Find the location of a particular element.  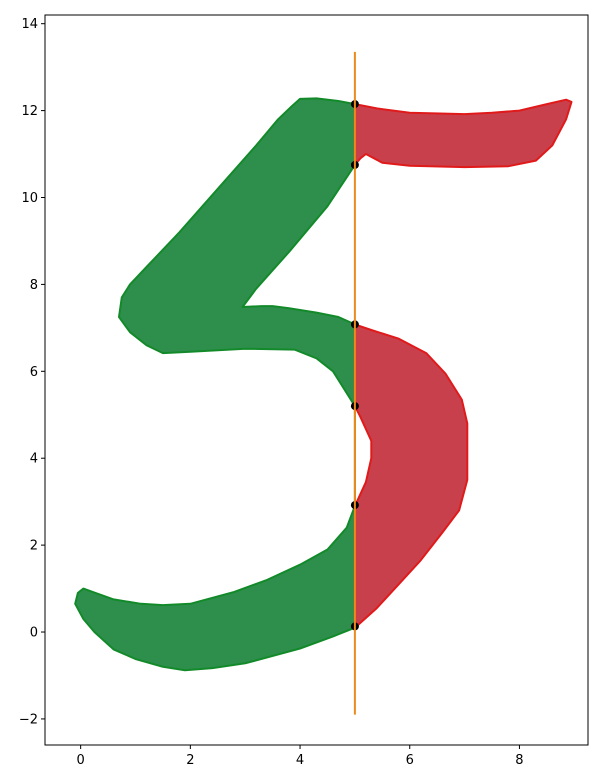

x-tick-label: 8 is located at coordinates (519, 760).